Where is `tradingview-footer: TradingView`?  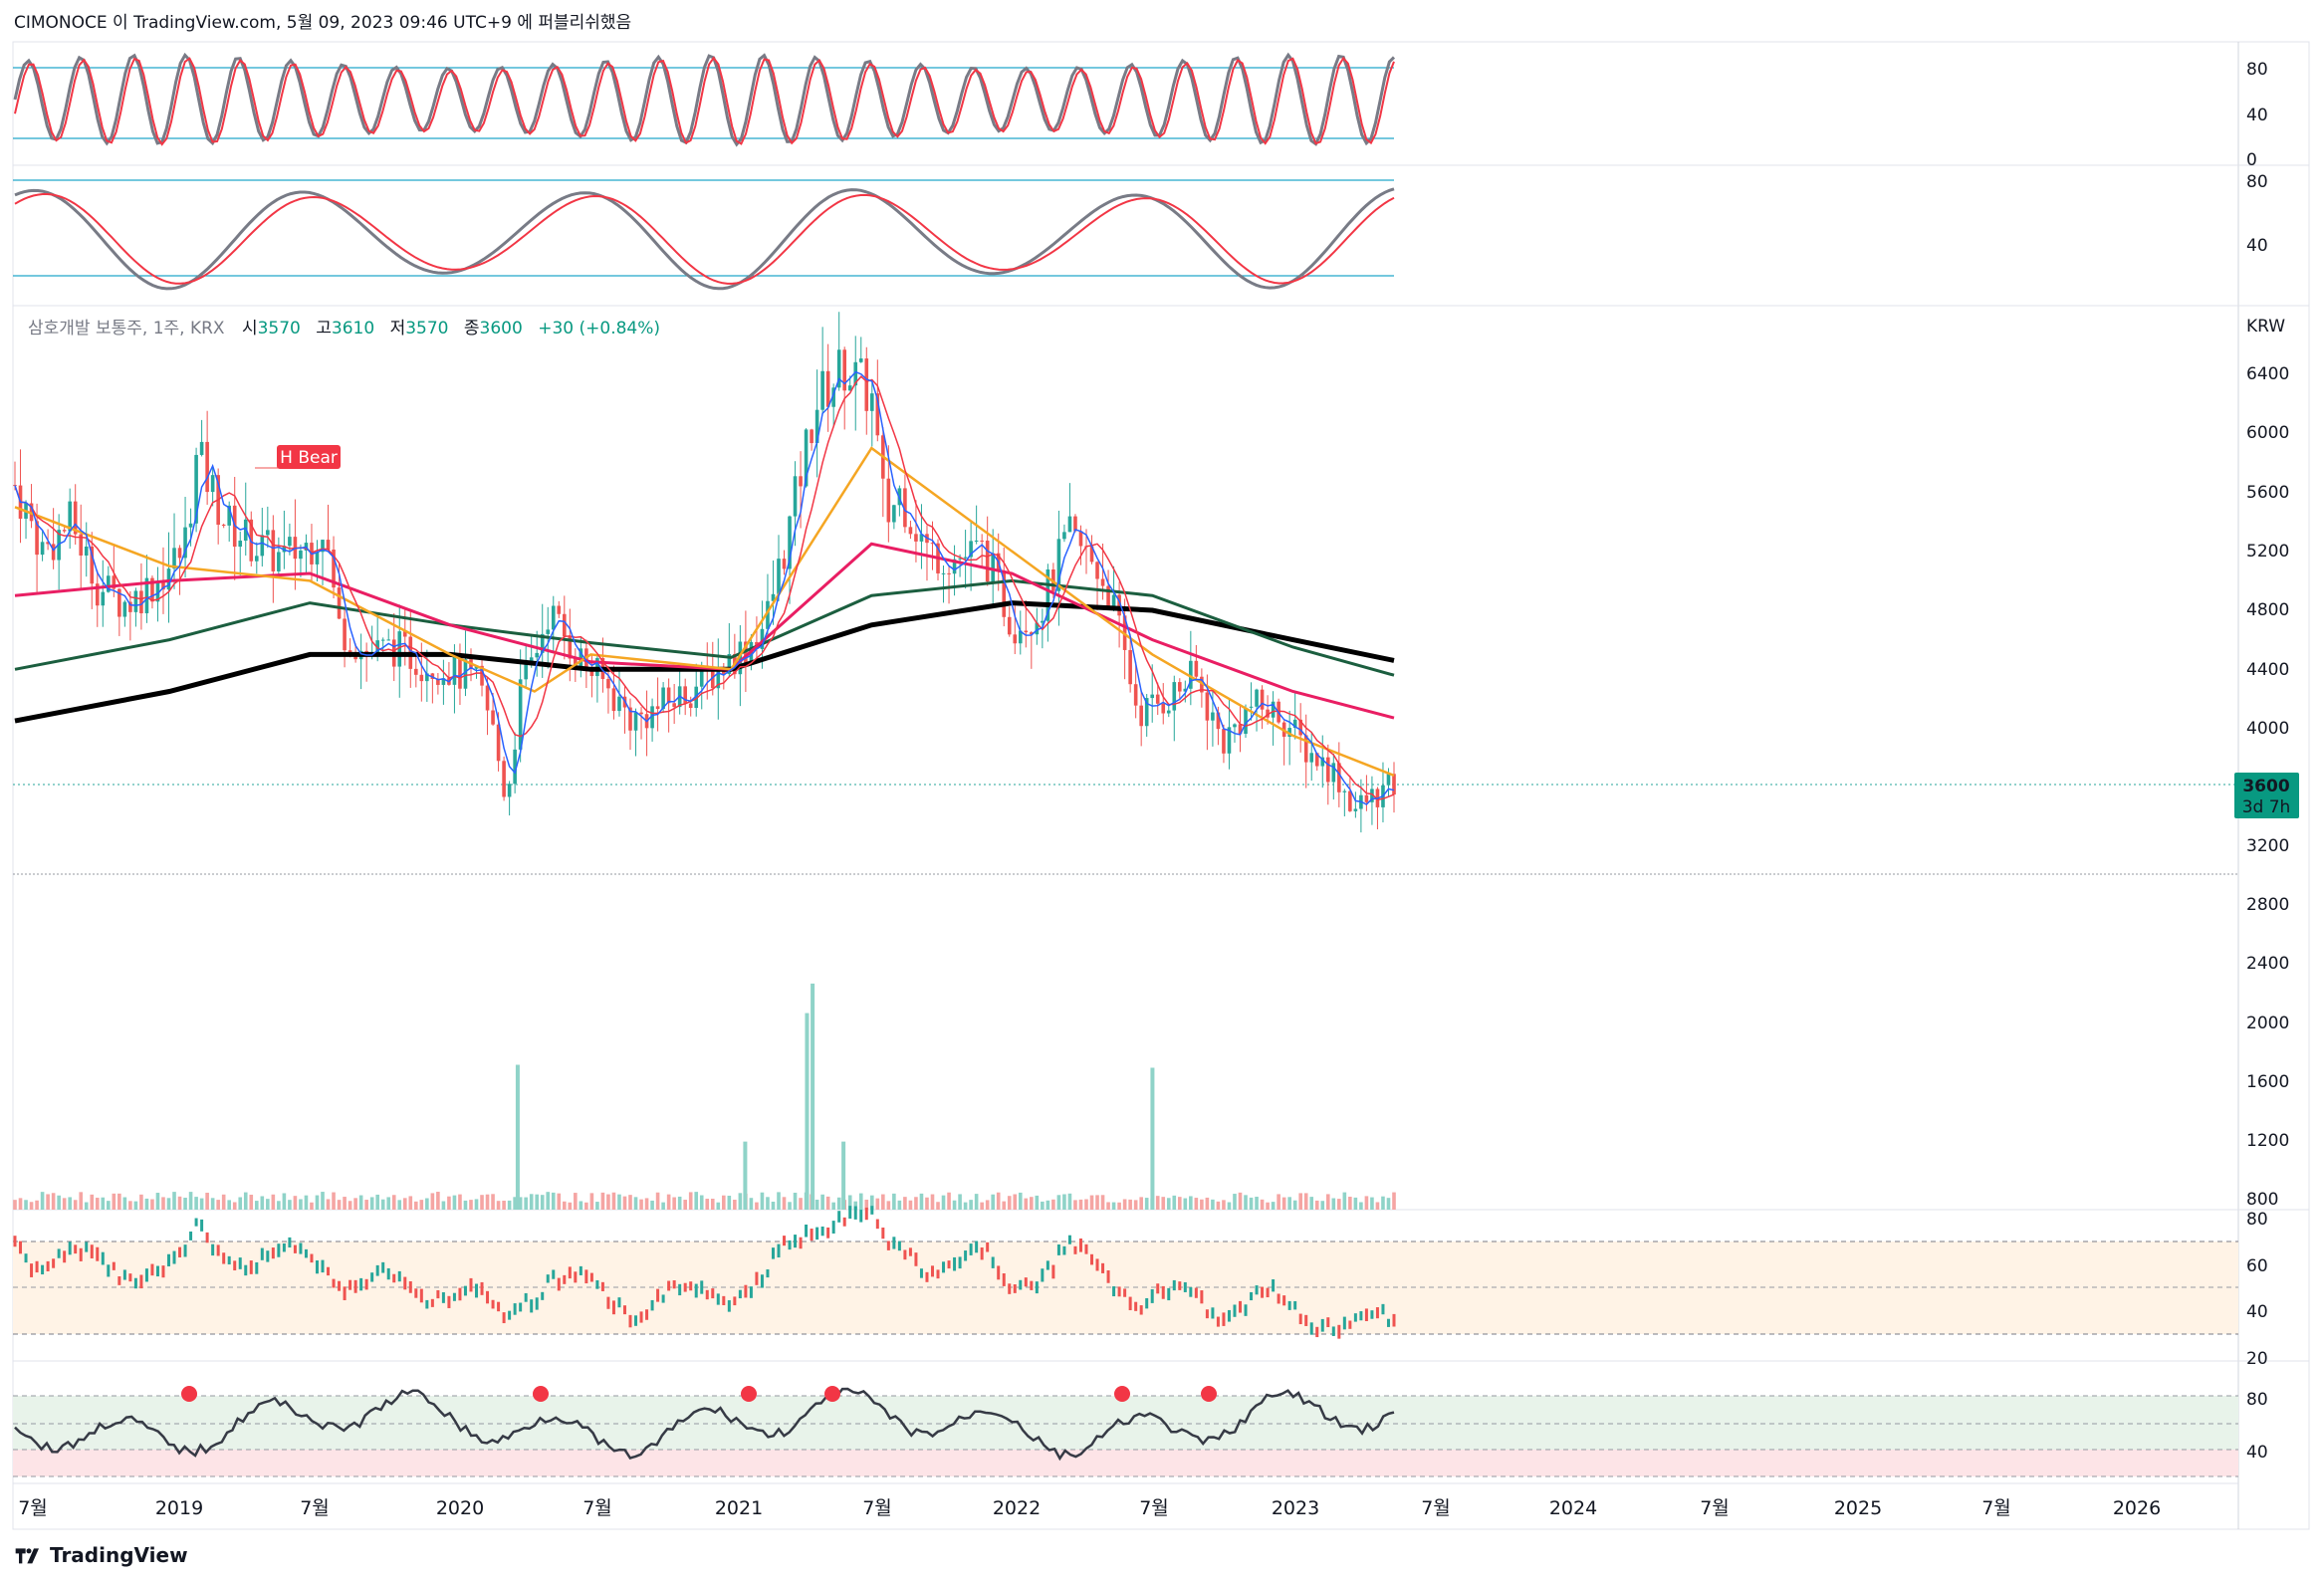
tradingview-footer: TradingView is located at coordinates (101, 1555).